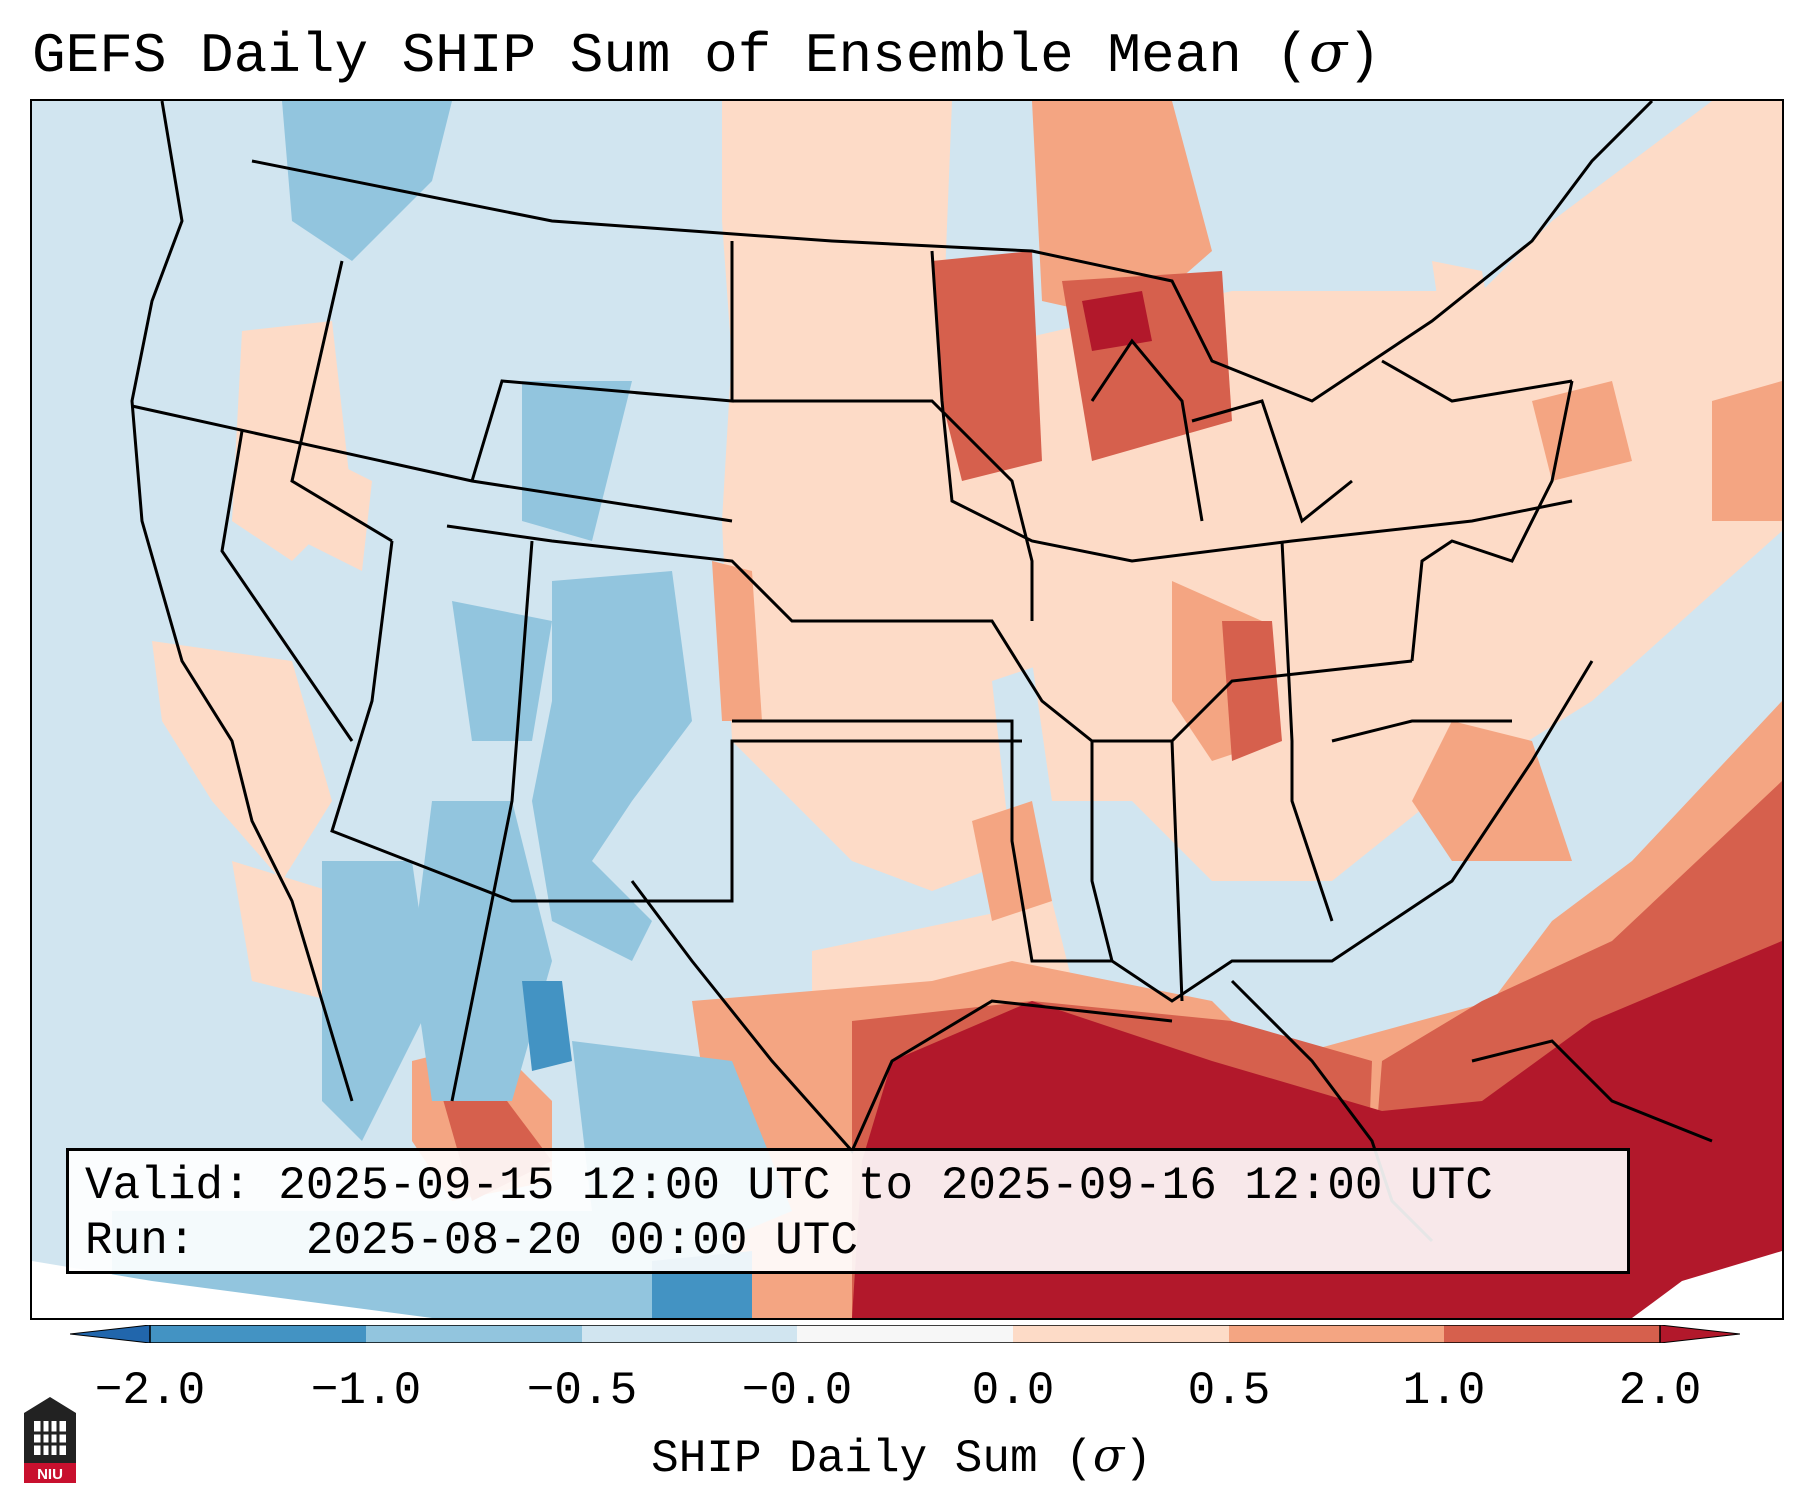  What do you see at coordinates (168, 1186) in the screenshot?
I see `valid-label: Valid:` at bounding box center [168, 1186].